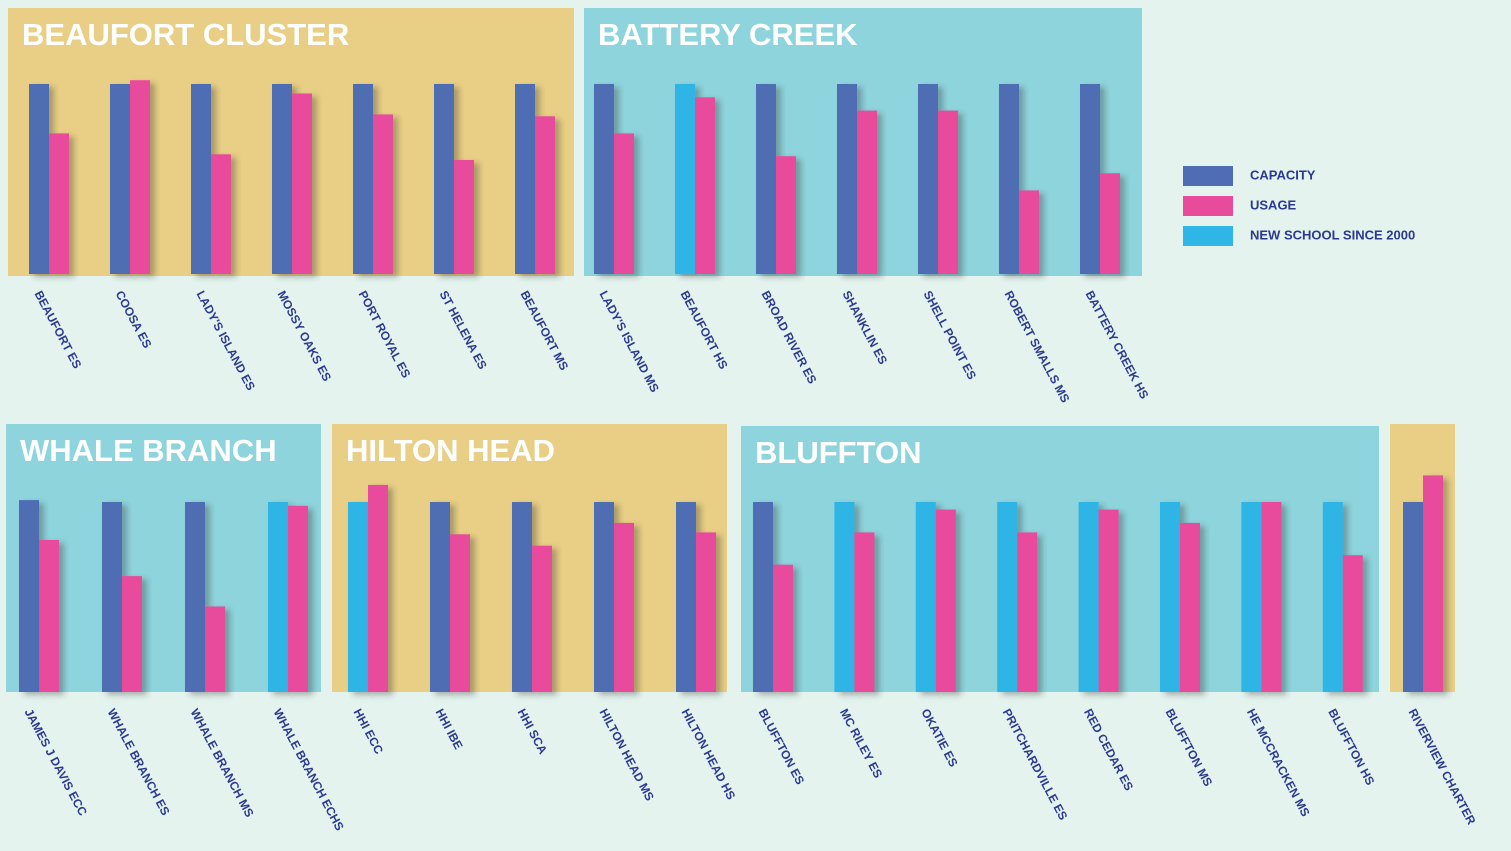  Describe the element at coordinates (1273, 204) in the screenshot. I see `legend-label: USAGE` at that location.